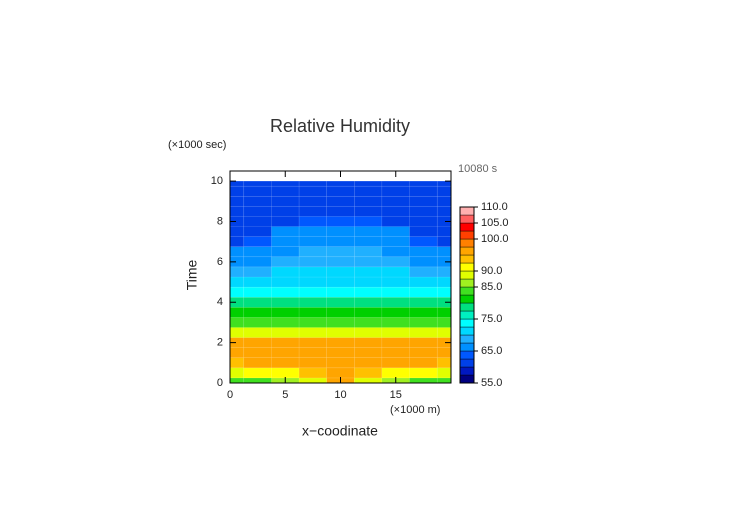 Image resolution: width=752 pixels, height=532 pixels. Describe the element at coordinates (491, 287) in the screenshot. I see `colorbar-label: 85.0` at that location.